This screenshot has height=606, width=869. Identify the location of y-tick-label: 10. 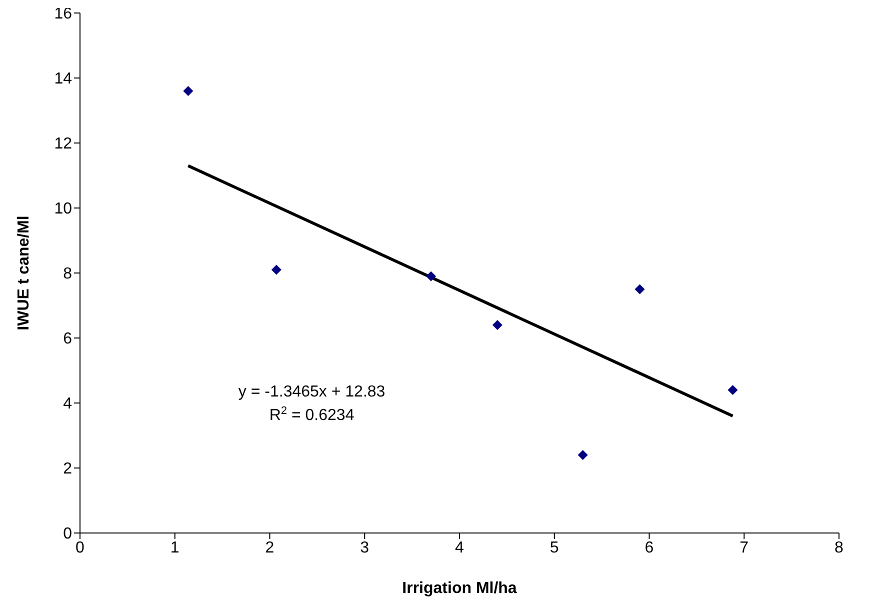
(63, 209).